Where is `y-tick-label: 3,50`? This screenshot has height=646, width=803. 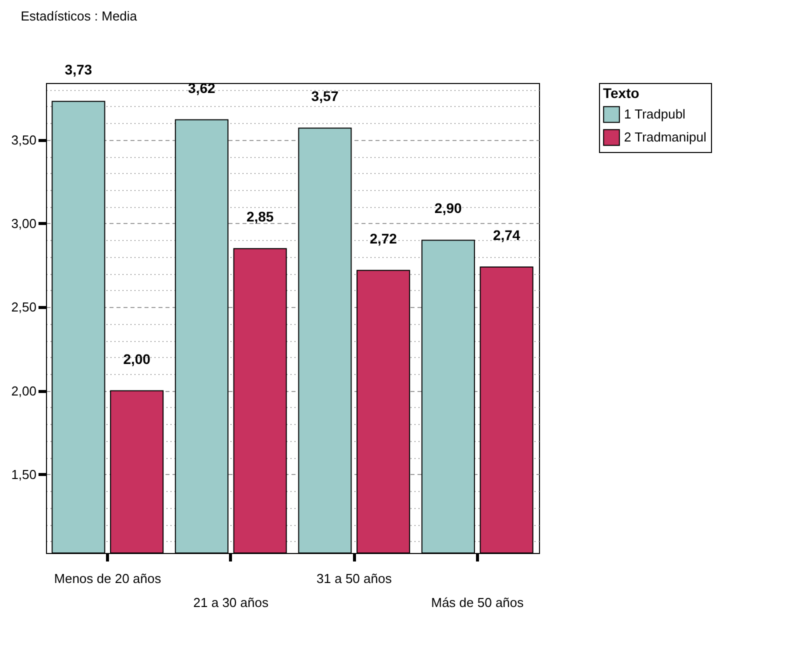
y-tick-label: 3,50 is located at coordinates (23, 140).